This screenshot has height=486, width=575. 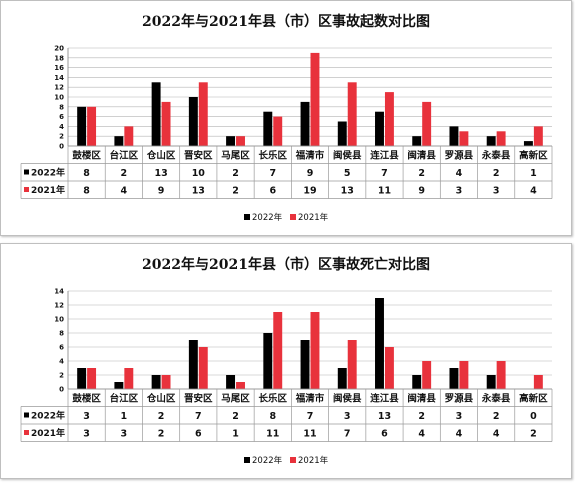 I want to click on category-label: 长乐区, so click(x=273, y=399).